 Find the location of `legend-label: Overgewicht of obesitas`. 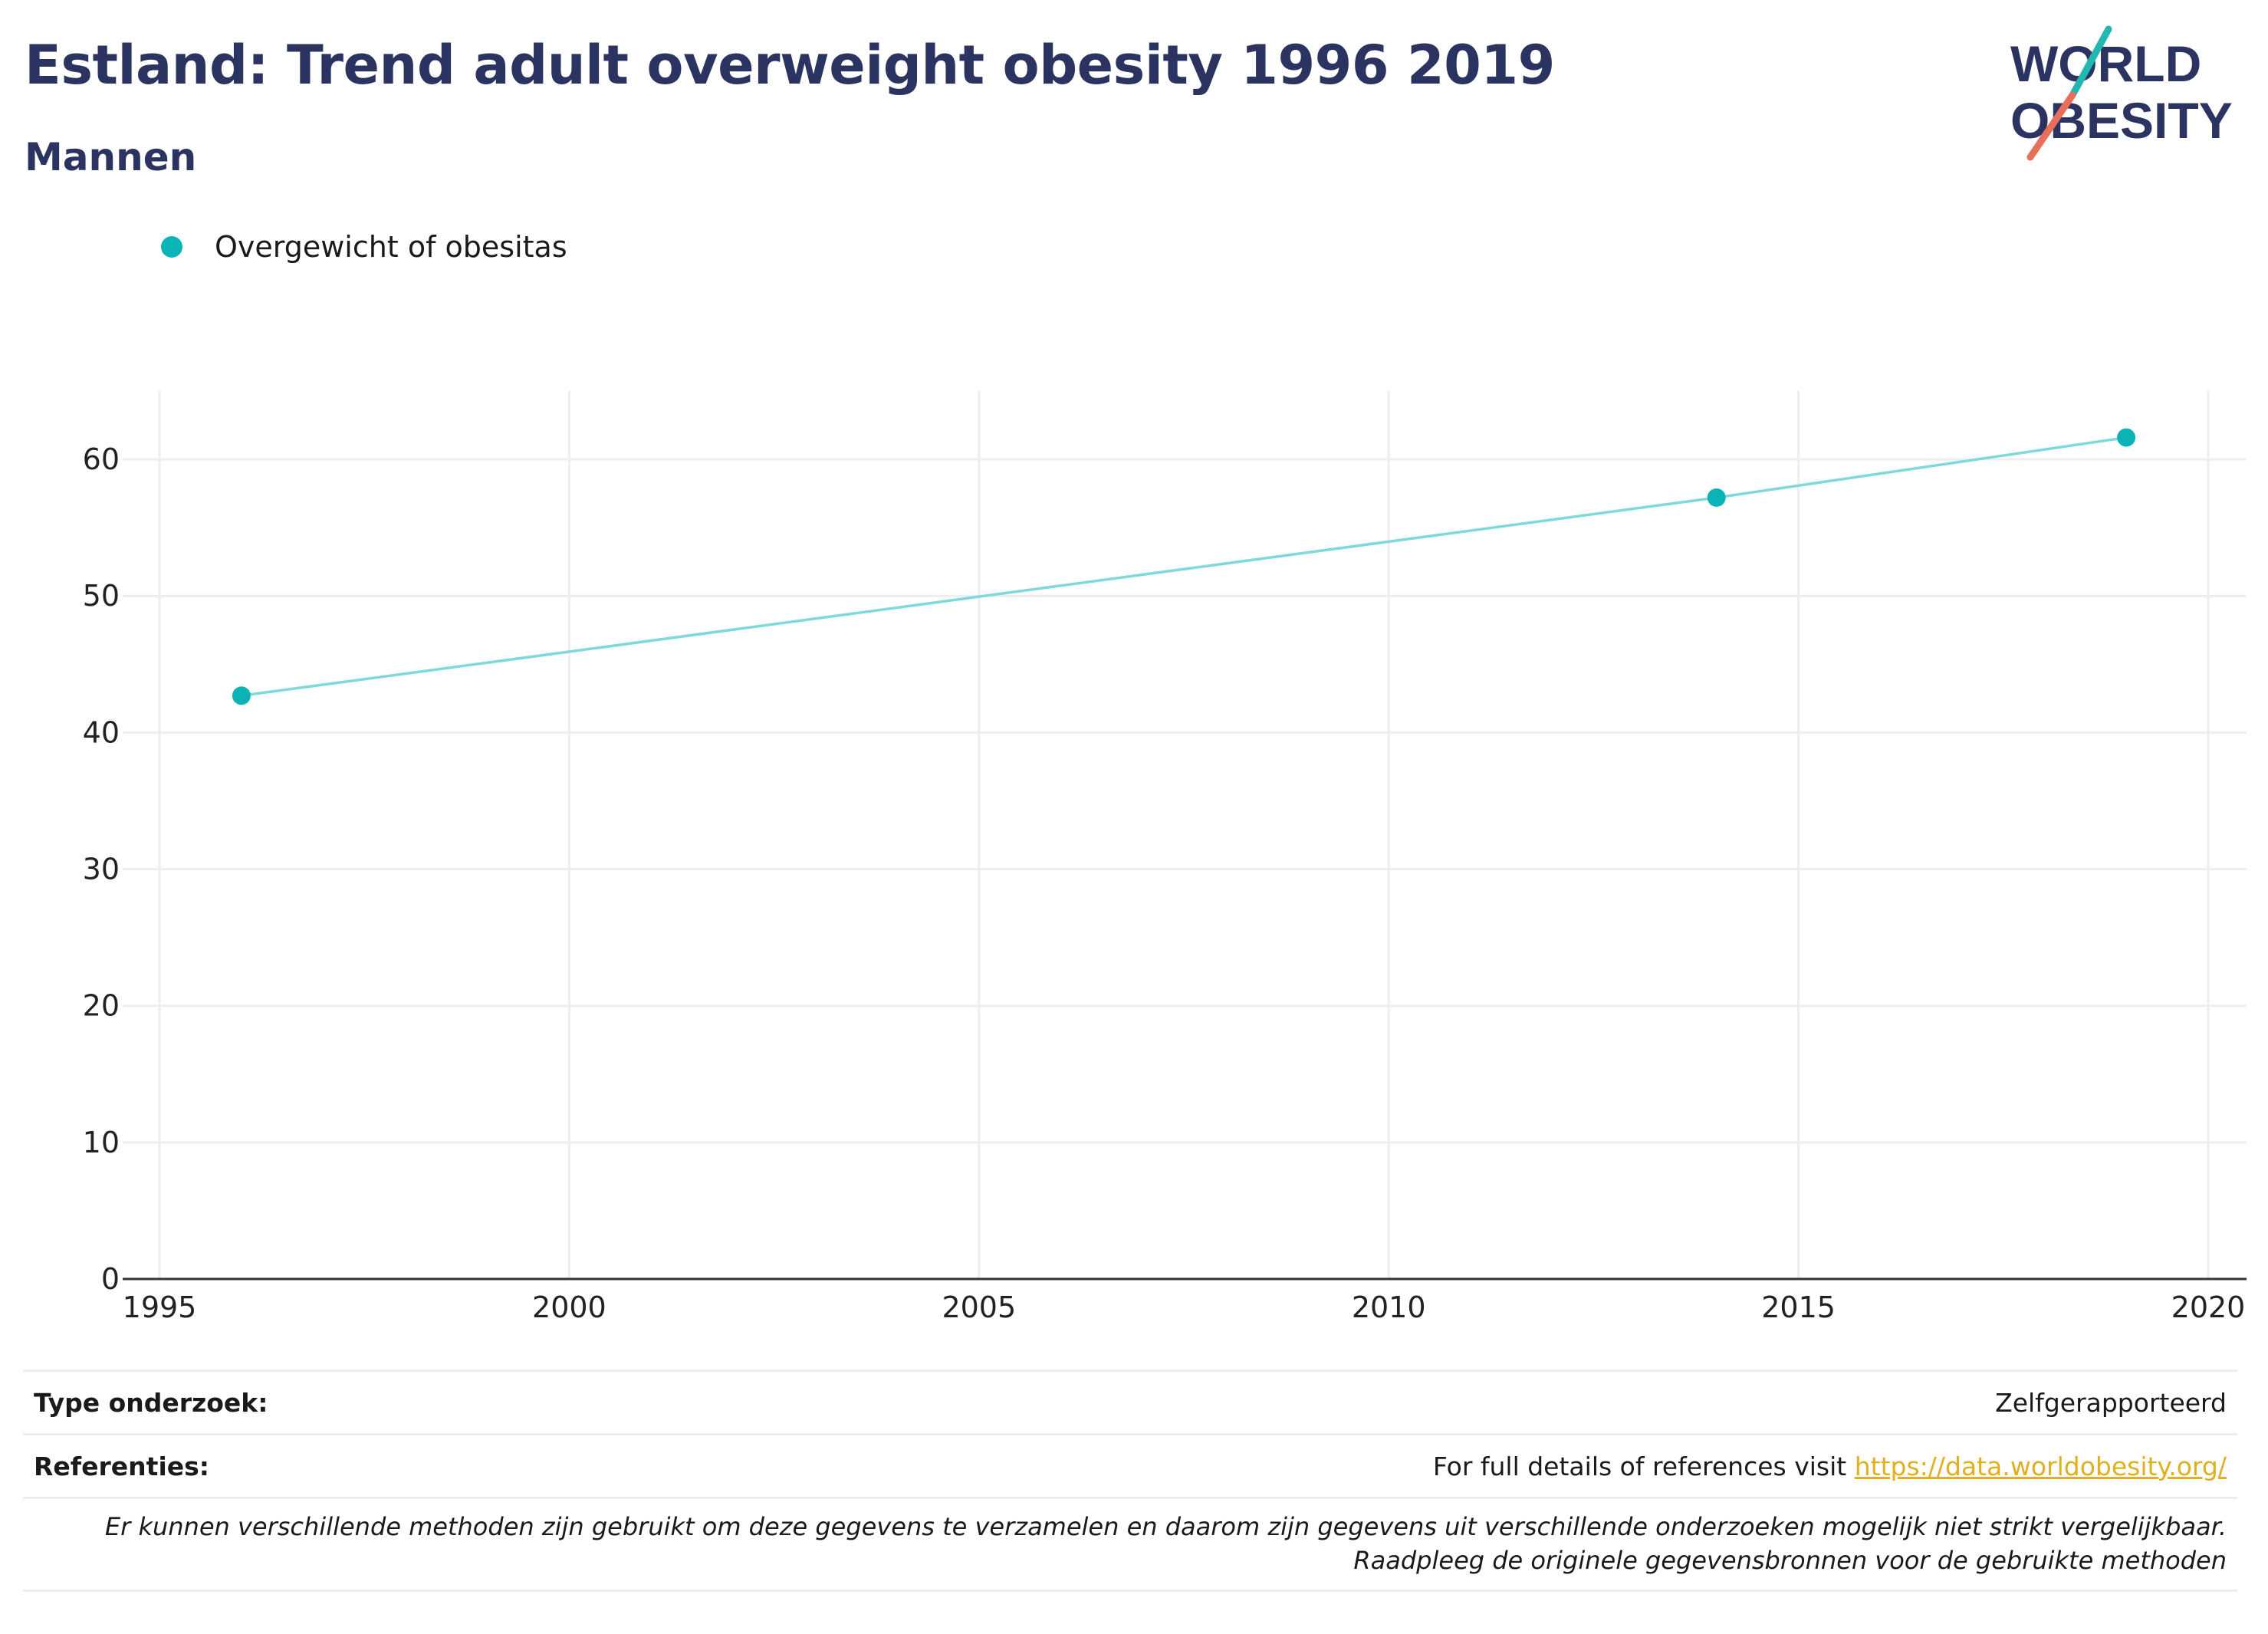

legend-label: Overgewicht of obesitas is located at coordinates (391, 247).